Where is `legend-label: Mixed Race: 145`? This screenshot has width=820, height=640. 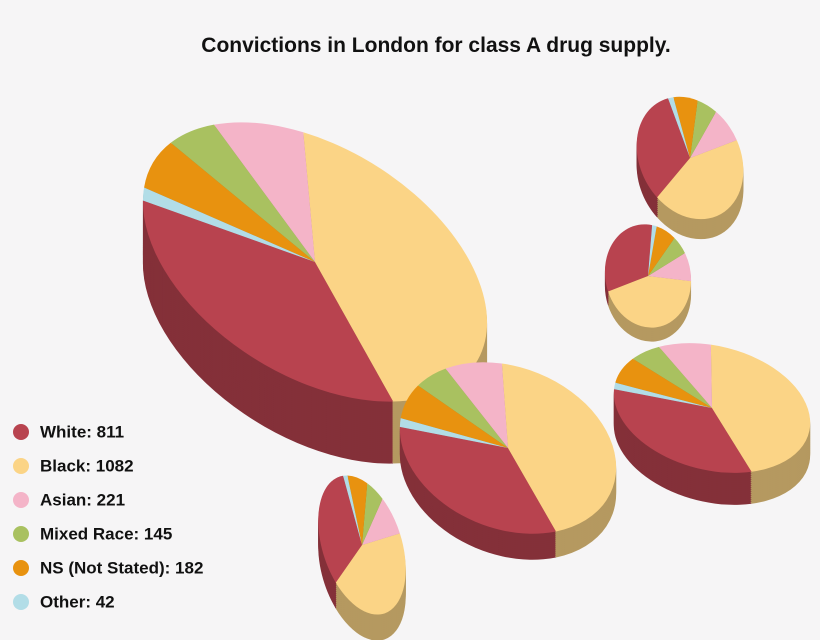 legend-label: Mixed Race: 145 is located at coordinates (106, 533).